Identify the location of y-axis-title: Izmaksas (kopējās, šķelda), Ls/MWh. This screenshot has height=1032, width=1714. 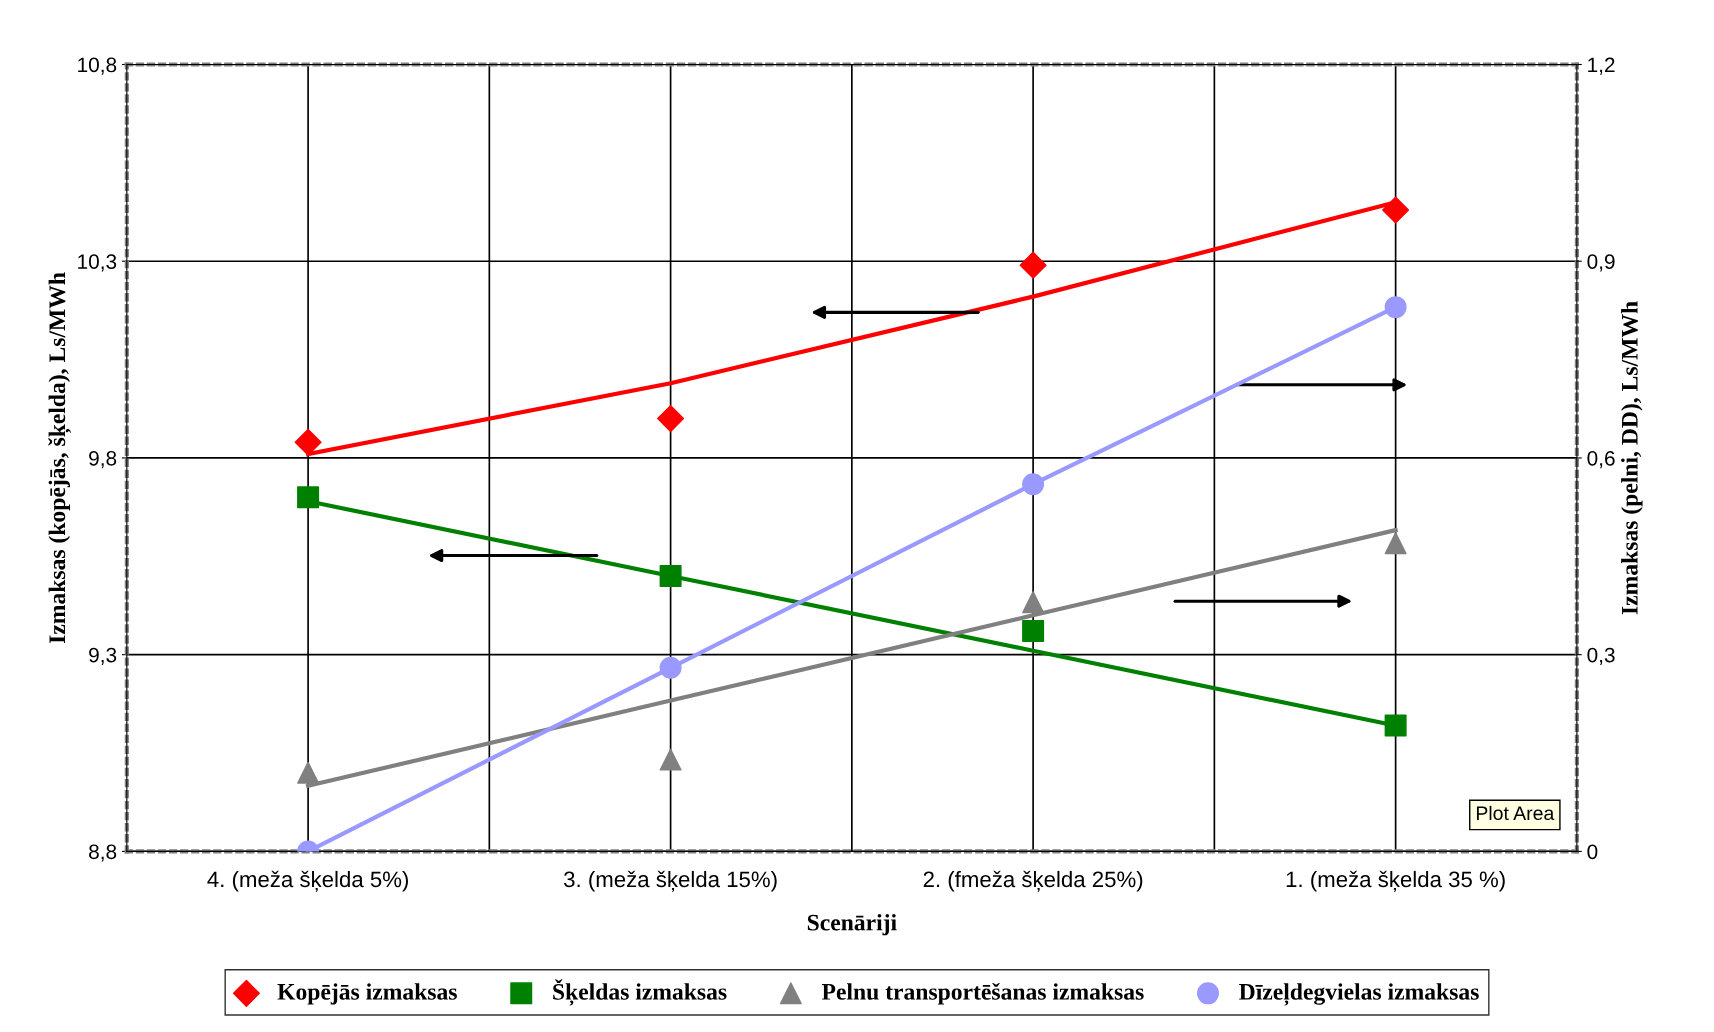
(60, 458).